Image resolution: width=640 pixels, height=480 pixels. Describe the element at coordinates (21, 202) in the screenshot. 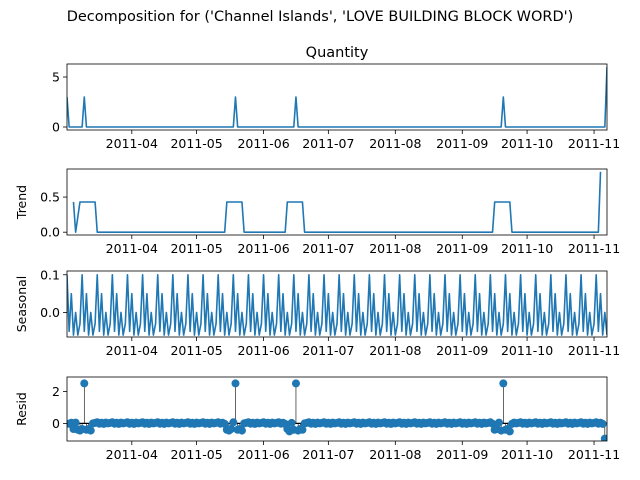

I see `y-axis-label: Trend` at that location.